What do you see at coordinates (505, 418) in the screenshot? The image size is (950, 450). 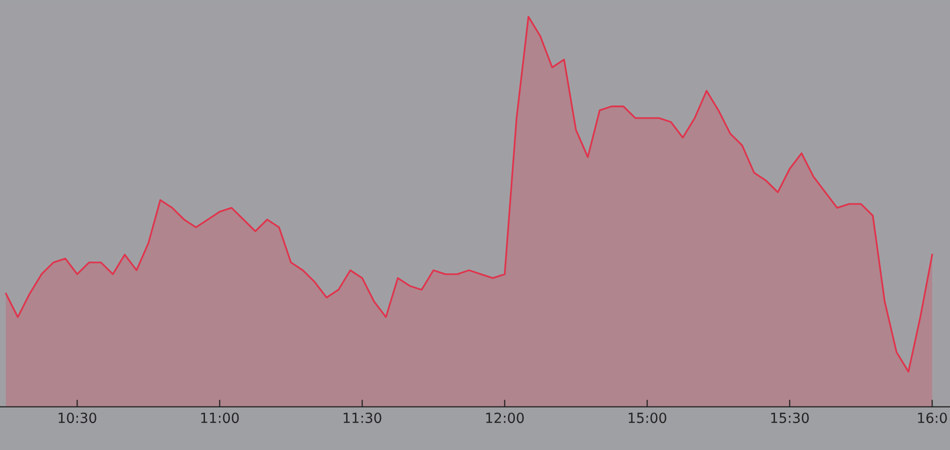 I see `x-tick-label: 12:00` at bounding box center [505, 418].